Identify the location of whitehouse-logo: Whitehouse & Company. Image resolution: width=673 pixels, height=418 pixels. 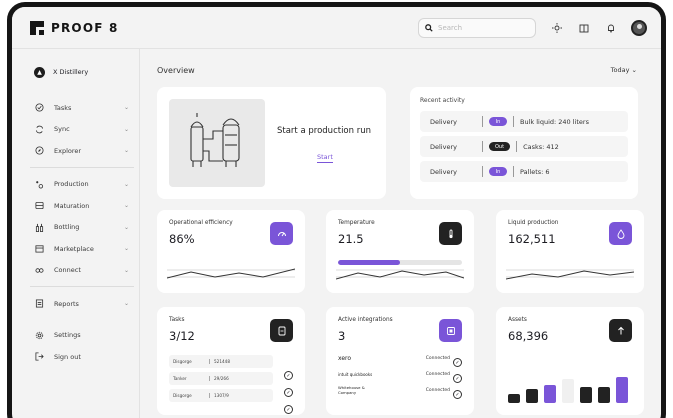
(351, 390).